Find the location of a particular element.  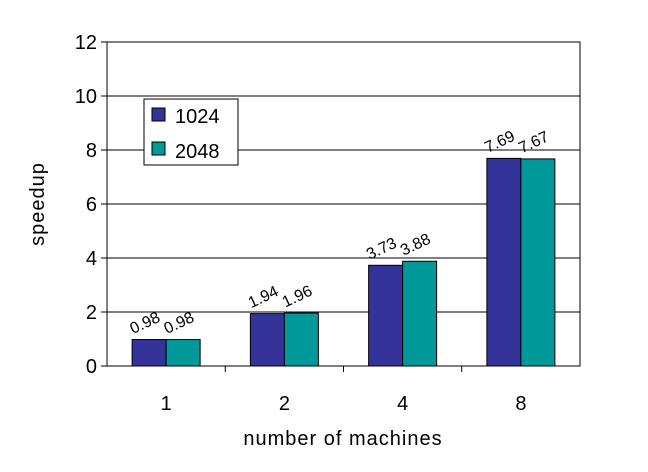

y-tick-label: 10 is located at coordinates (86, 97).